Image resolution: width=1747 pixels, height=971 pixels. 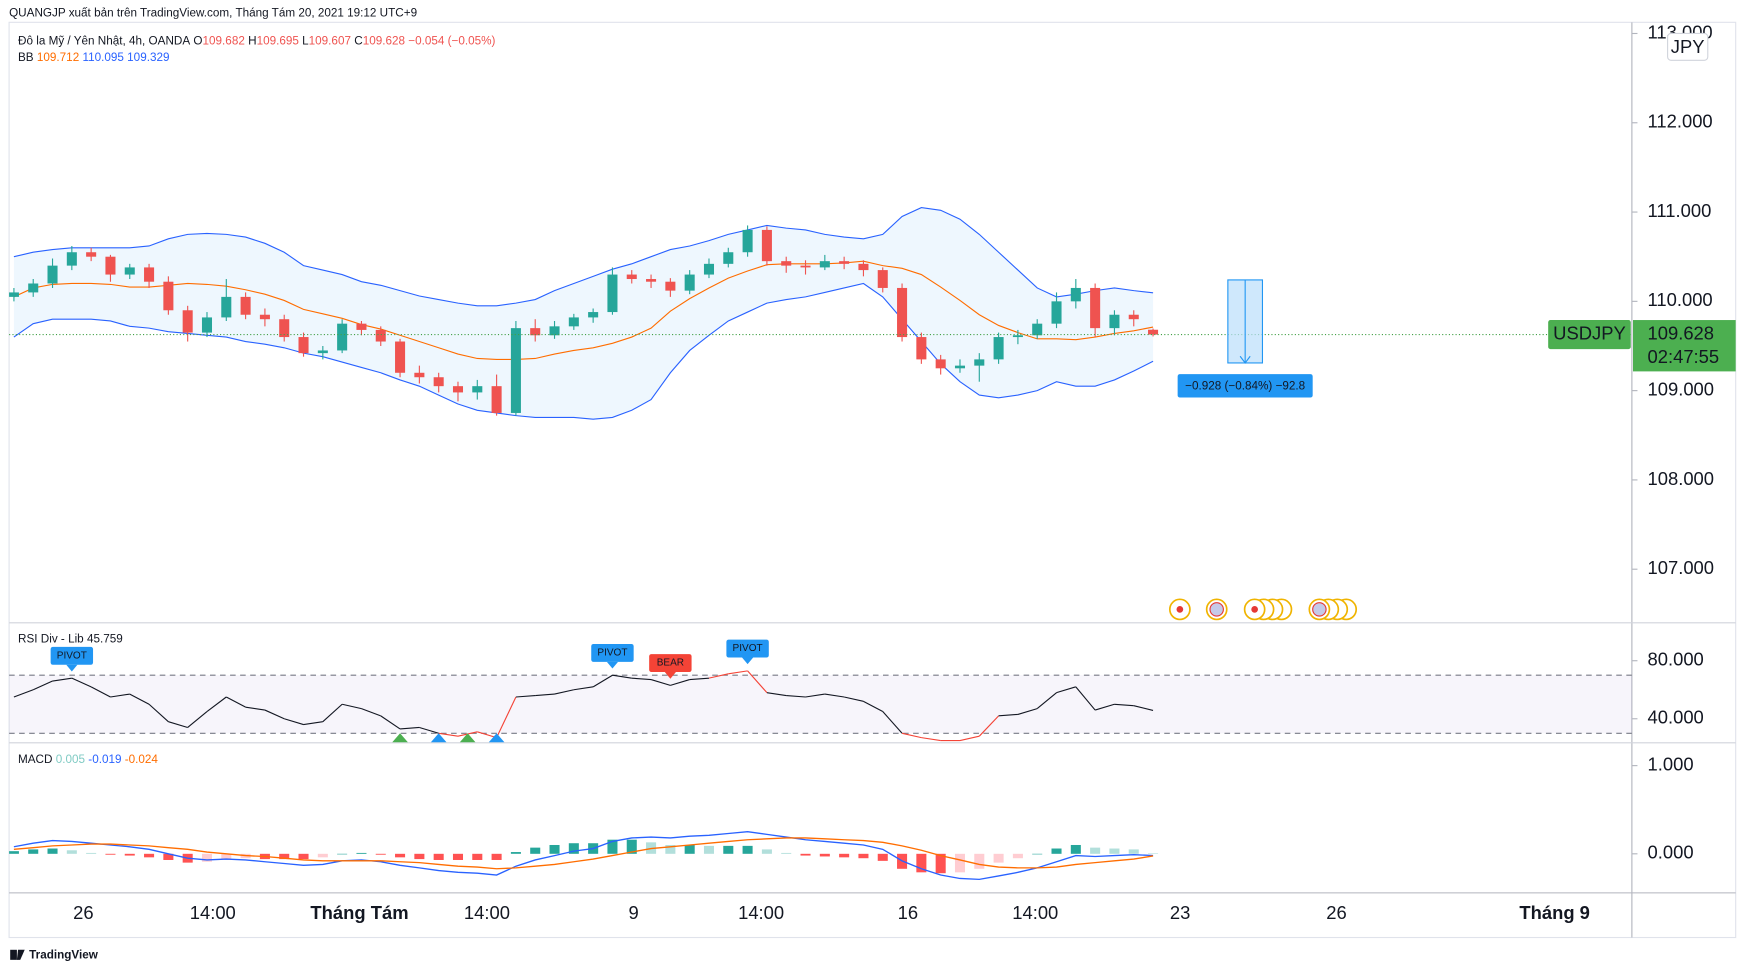 I want to click on x-tick-label: Tháng Tám, so click(x=359, y=912).